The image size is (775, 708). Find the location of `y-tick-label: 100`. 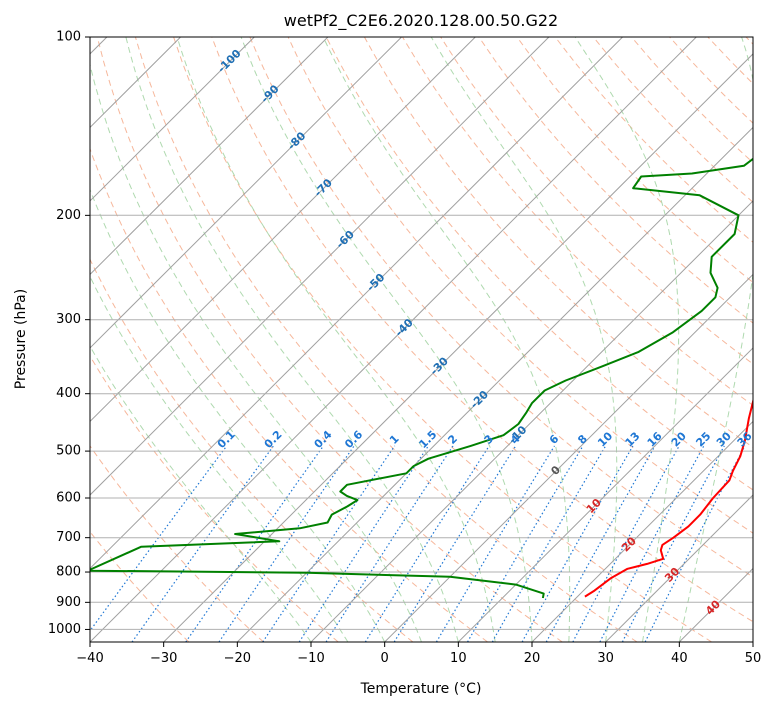

y-tick-label: 100 is located at coordinates (68, 37).